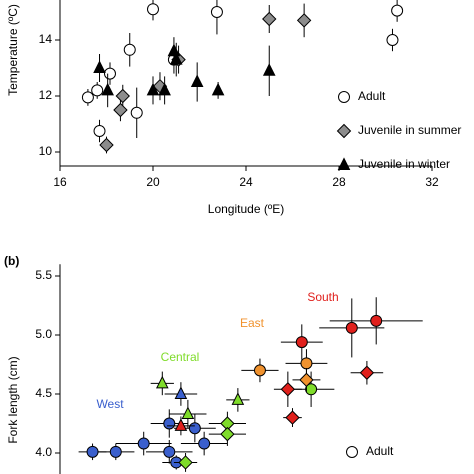  I want to click on y-tick-label: 12, so click(46, 95).